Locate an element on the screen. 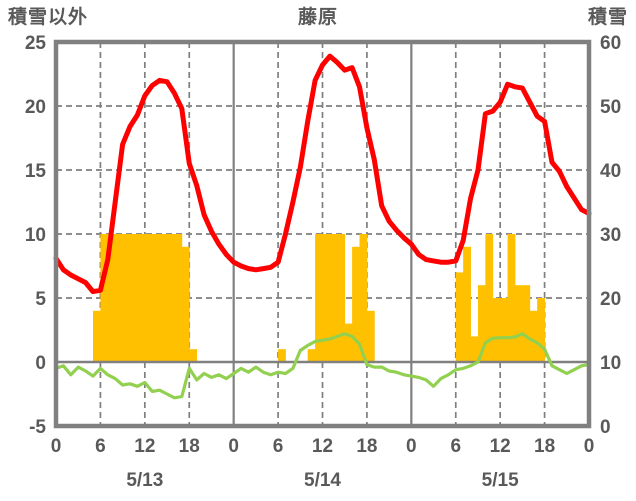  left-axis-tick: 15 is located at coordinates (36, 171).